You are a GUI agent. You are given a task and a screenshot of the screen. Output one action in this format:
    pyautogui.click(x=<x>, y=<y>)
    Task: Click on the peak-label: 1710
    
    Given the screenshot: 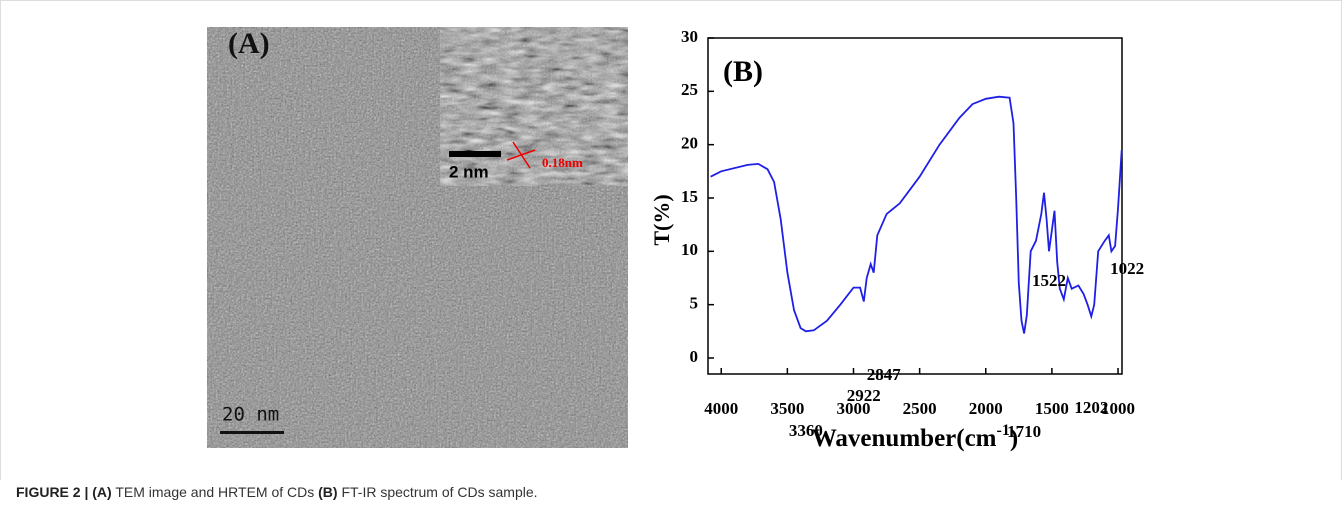 What is the action you would take?
    pyautogui.click(x=1024, y=431)
    